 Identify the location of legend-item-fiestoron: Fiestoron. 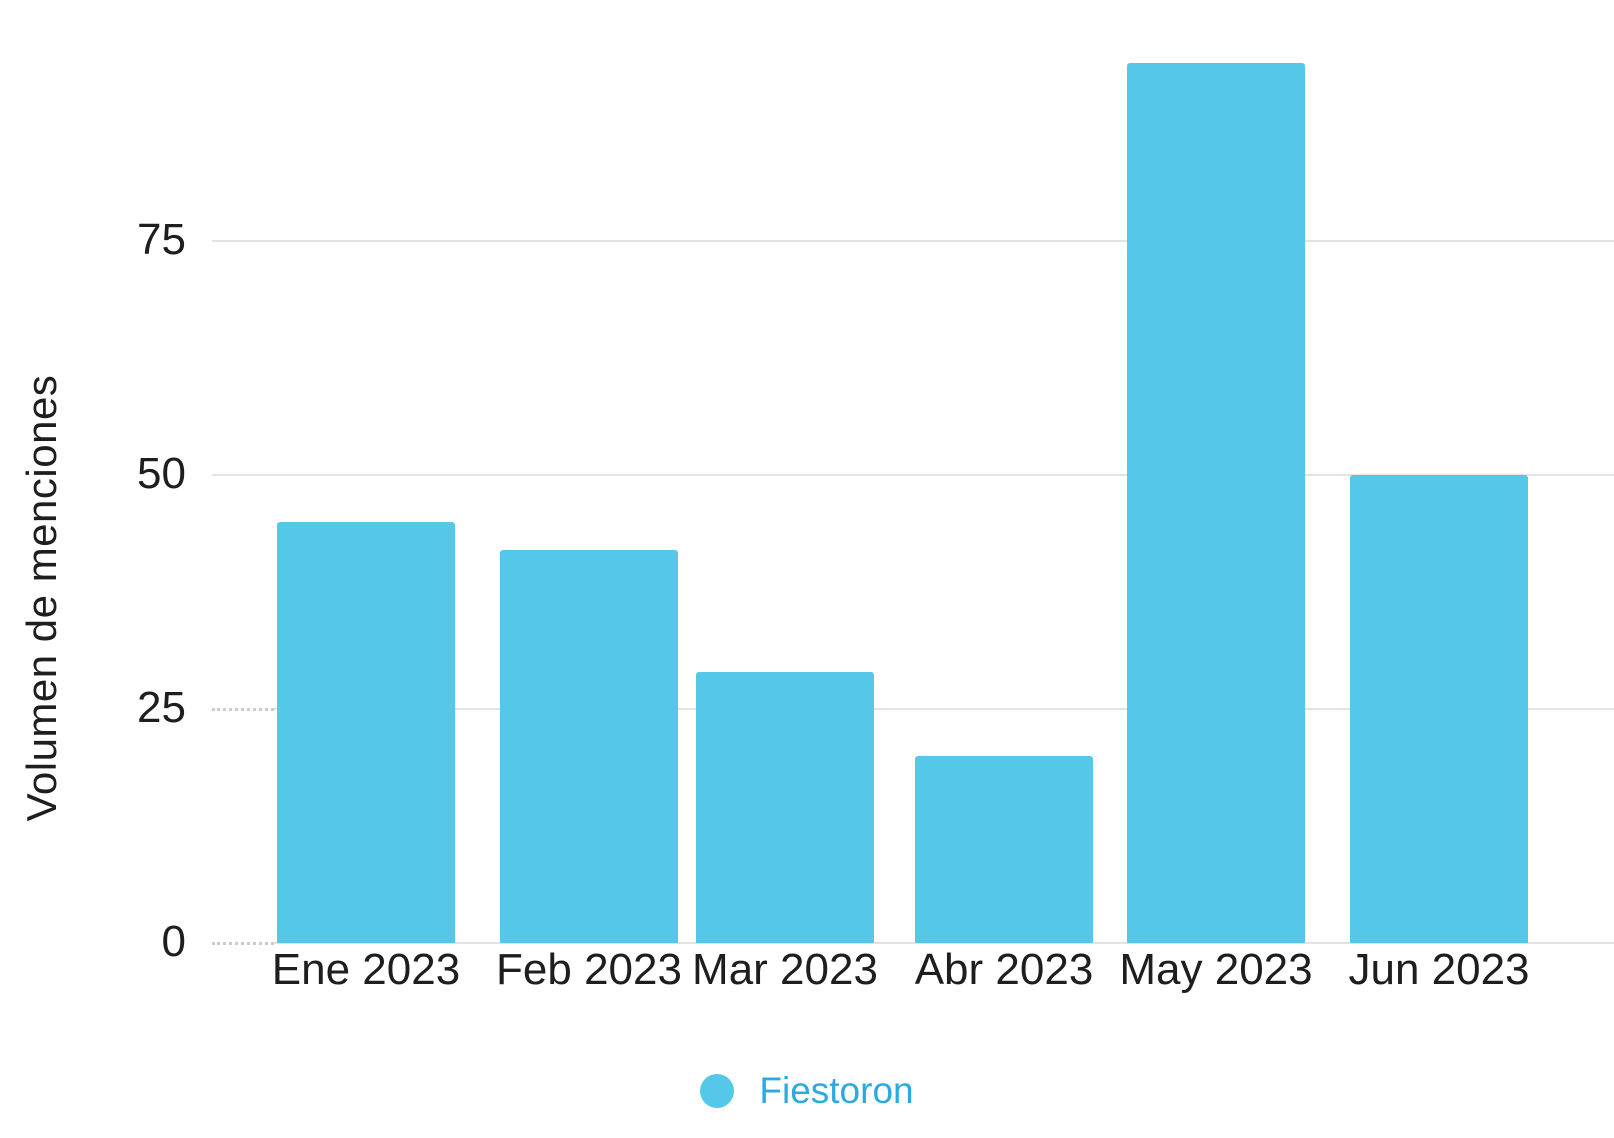
(807, 1090).